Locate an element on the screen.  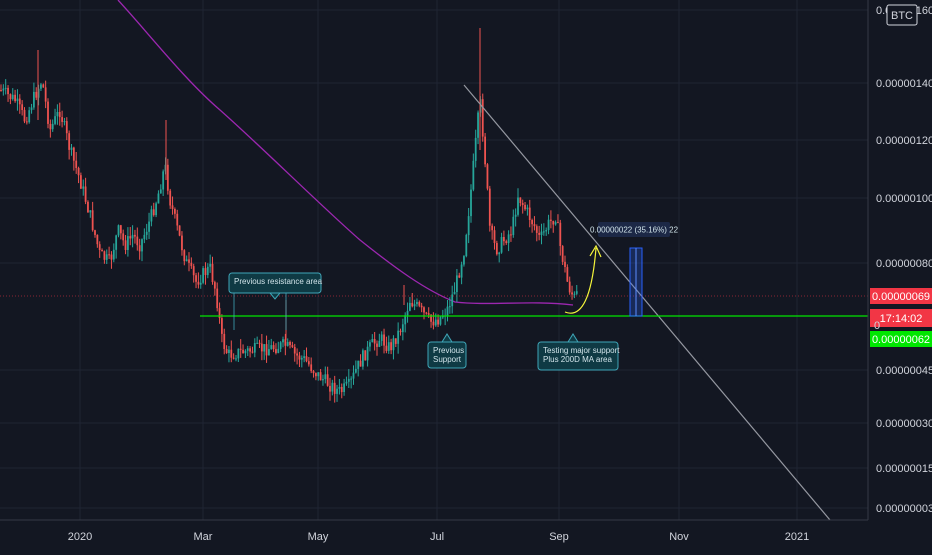
current-price-badge: 0.00000069 is located at coordinates (901, 296).